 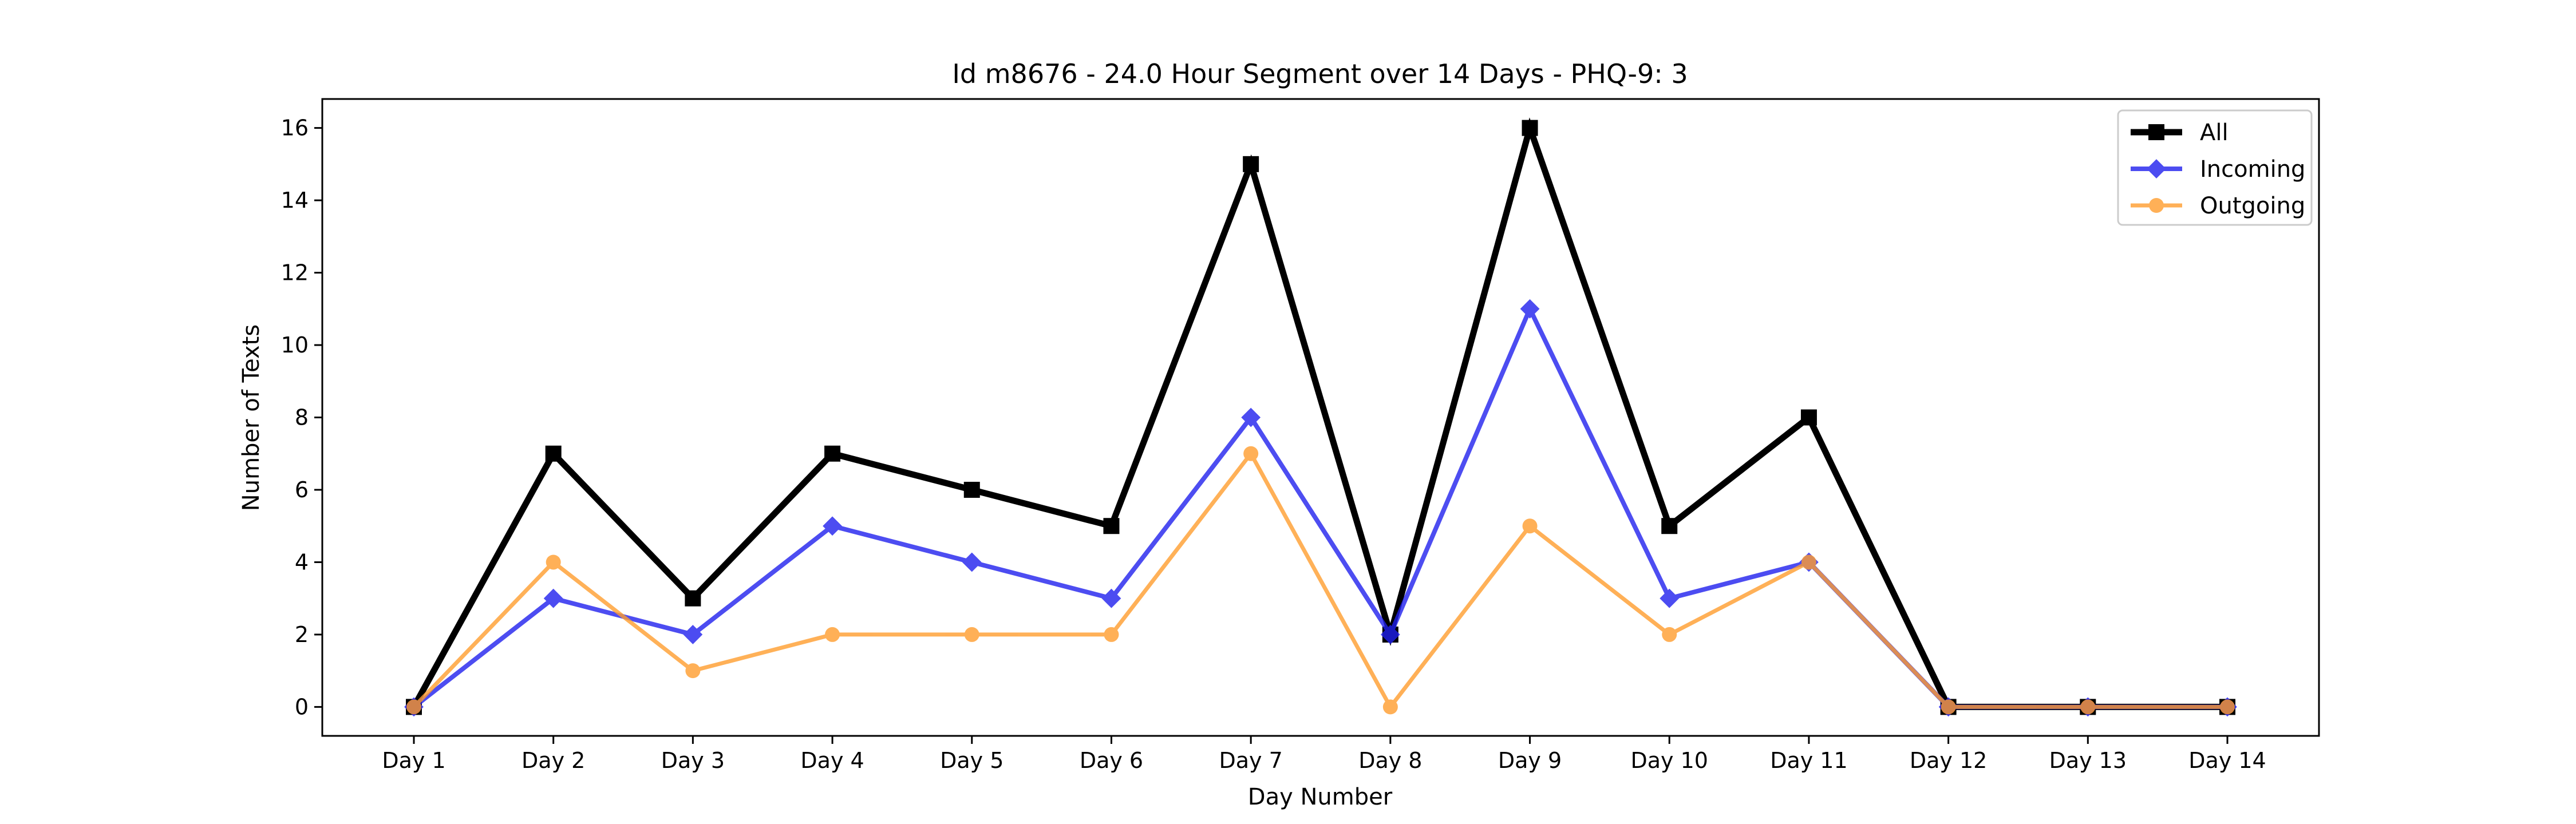 What do you see at coordinates (1530, 760) in the screenshot?
I see `x-tick-label: Day 9` at bounding box center [1530, 760].